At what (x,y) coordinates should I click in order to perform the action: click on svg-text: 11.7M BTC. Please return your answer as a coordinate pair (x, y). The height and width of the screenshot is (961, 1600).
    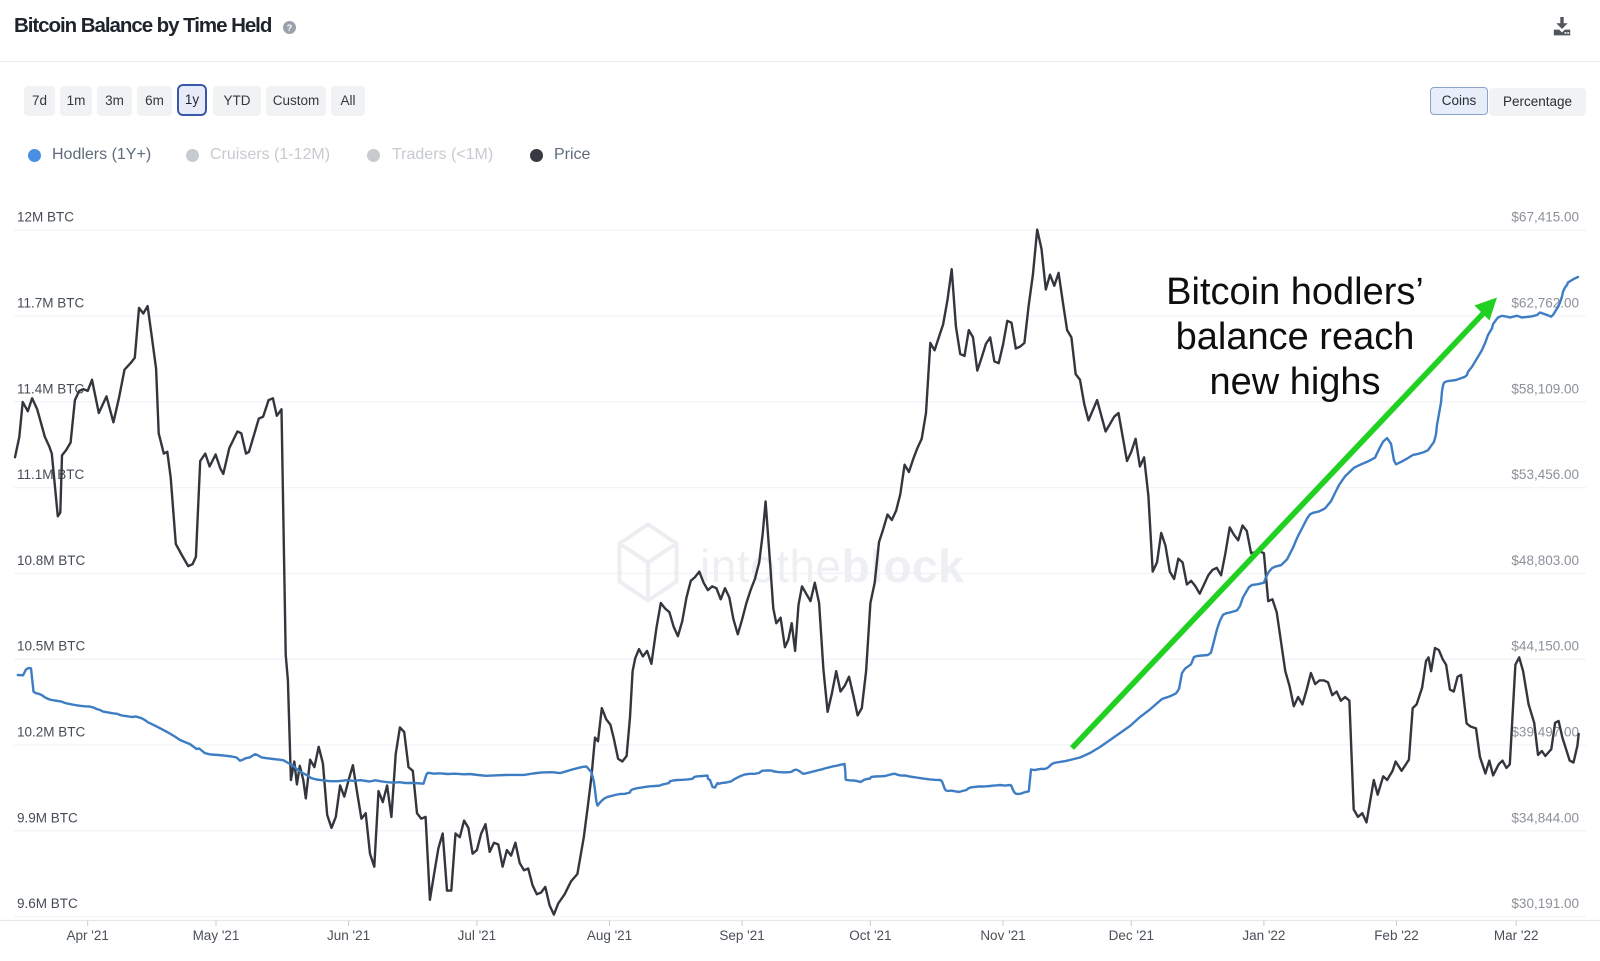
    Looking at the image, I should click on (51, 303).